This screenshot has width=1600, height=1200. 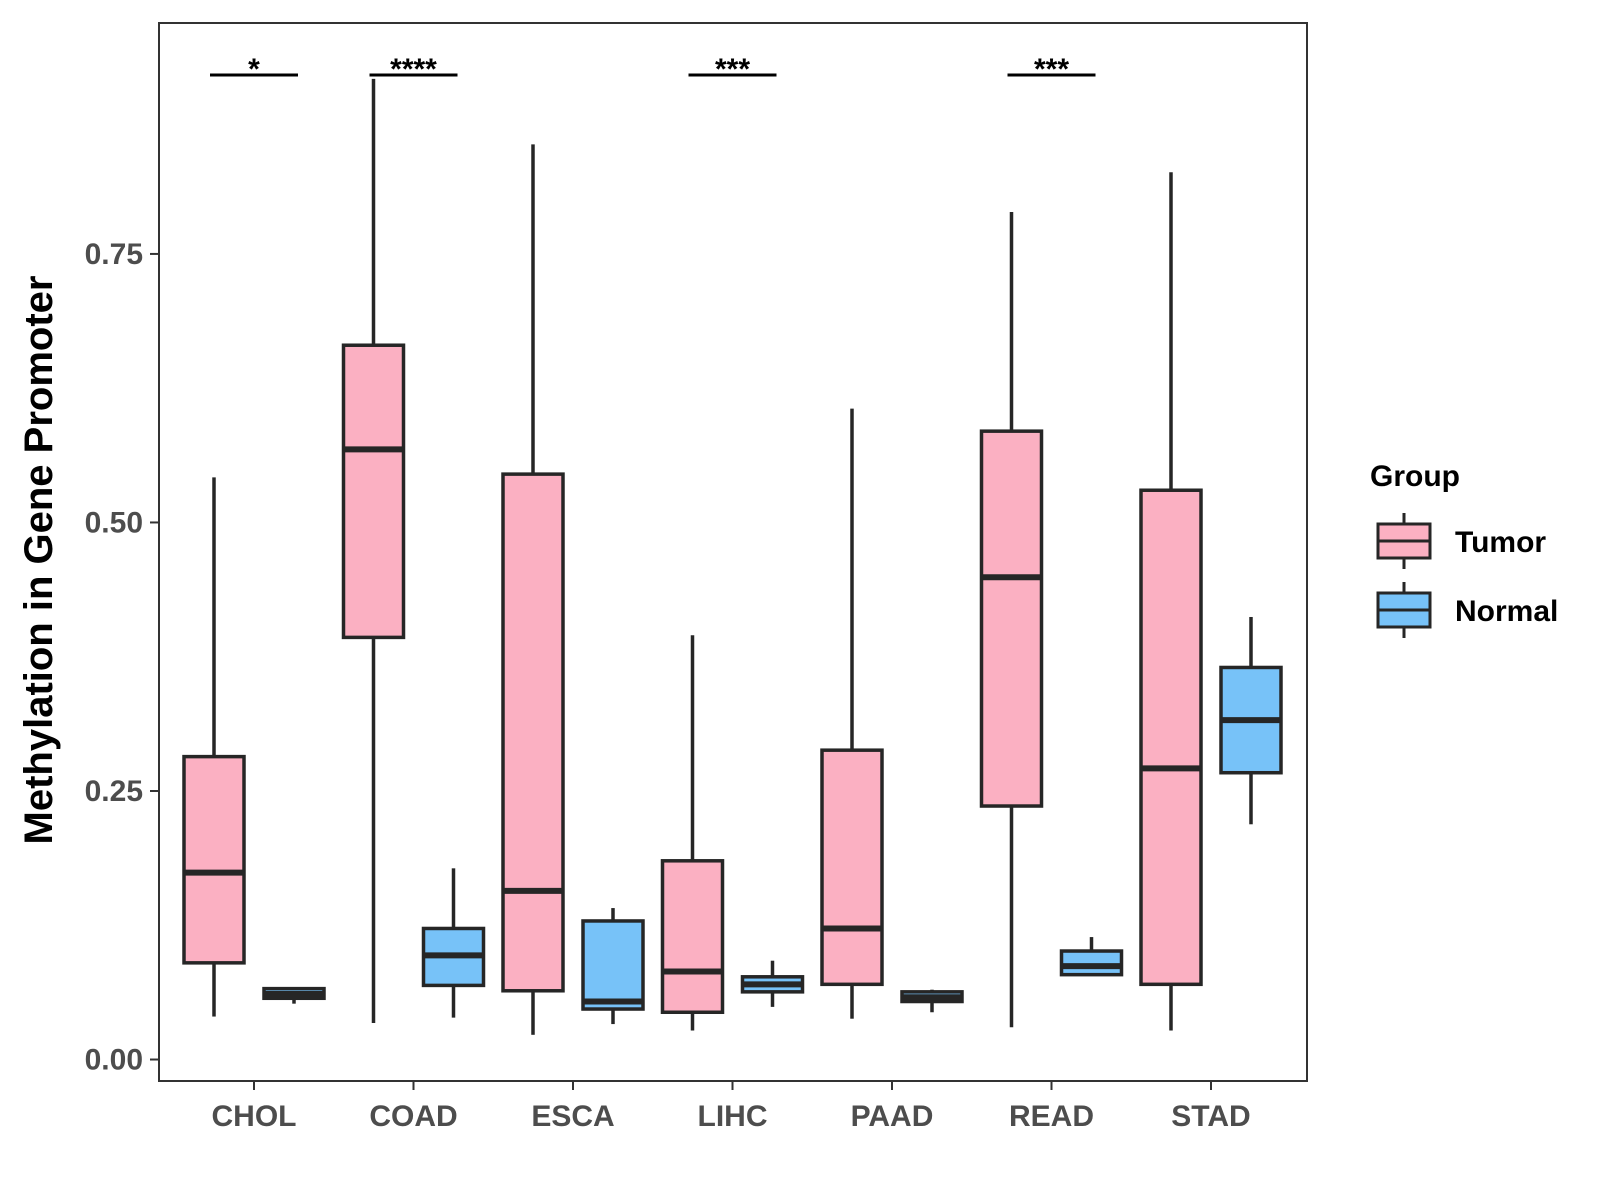 I want to click on box-normal-coad, so click(x=453, y=943).